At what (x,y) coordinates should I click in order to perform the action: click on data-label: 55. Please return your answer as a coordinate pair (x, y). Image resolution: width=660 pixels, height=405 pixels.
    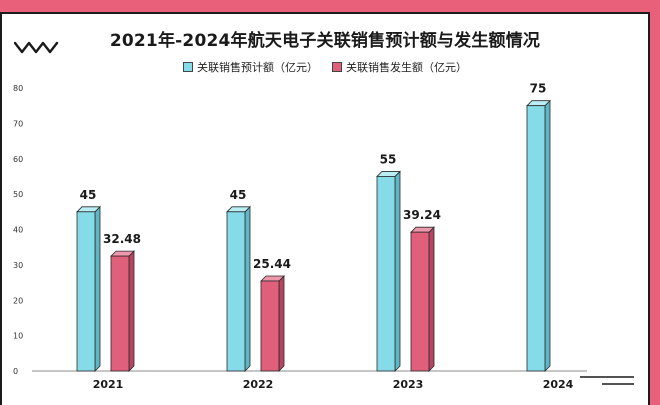
    Looking at the image, I should click on (388, 159).